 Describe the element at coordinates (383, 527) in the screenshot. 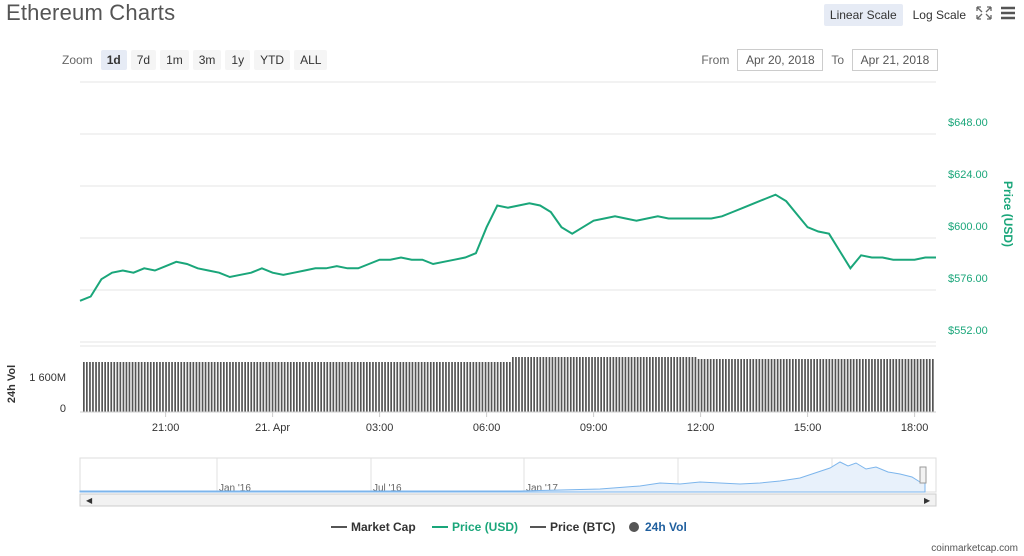

I see `legend-label-market-cap: Market Cap` at that location.